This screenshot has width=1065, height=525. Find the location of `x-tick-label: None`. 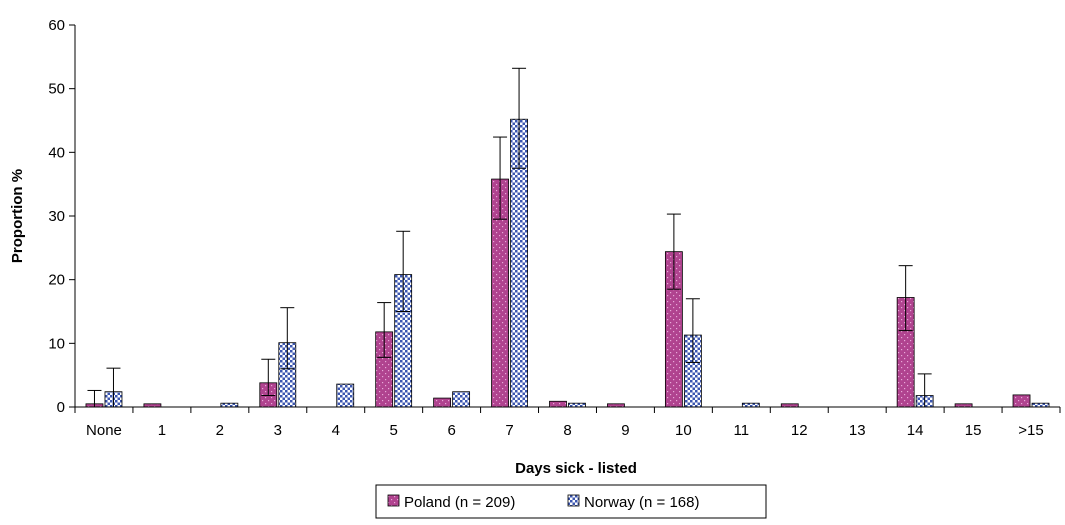

x-tick-label: None is located at coordinates (104, 430).